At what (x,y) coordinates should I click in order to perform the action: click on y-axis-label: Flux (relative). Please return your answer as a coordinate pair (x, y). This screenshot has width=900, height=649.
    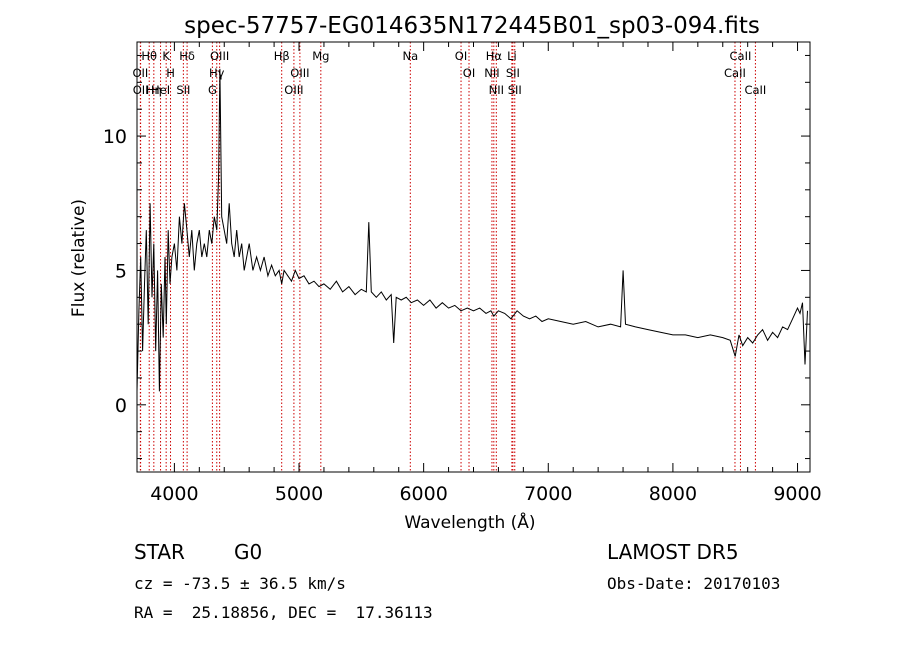
    Looking at the image, I should click on (79, 258).